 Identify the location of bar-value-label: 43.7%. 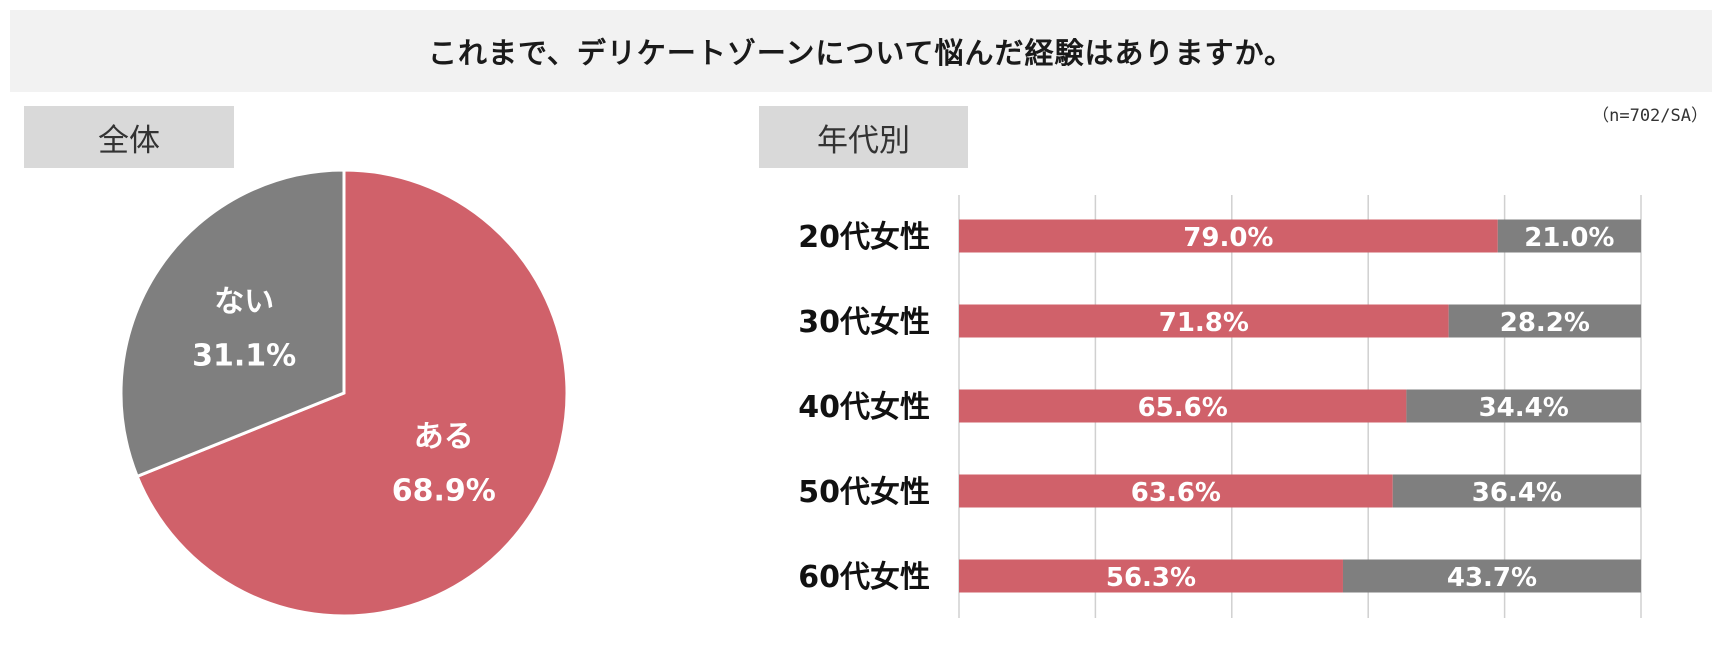
(1492, 578).